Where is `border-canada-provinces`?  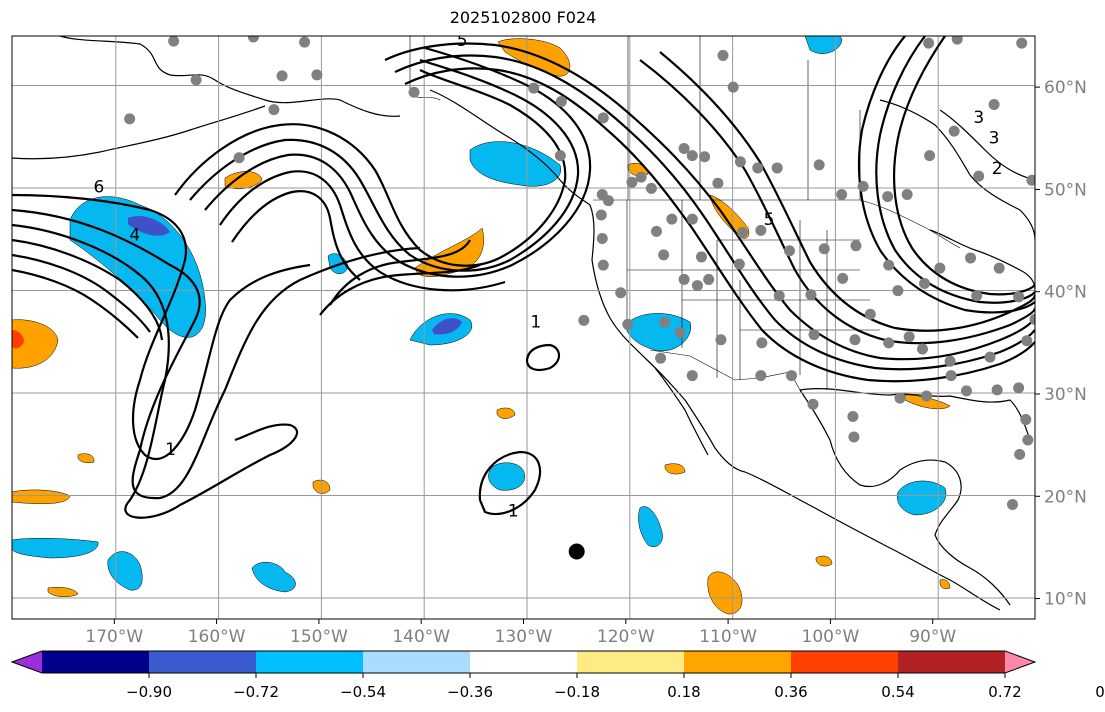
border-canada-provinces is located at coordinates (744, 118).